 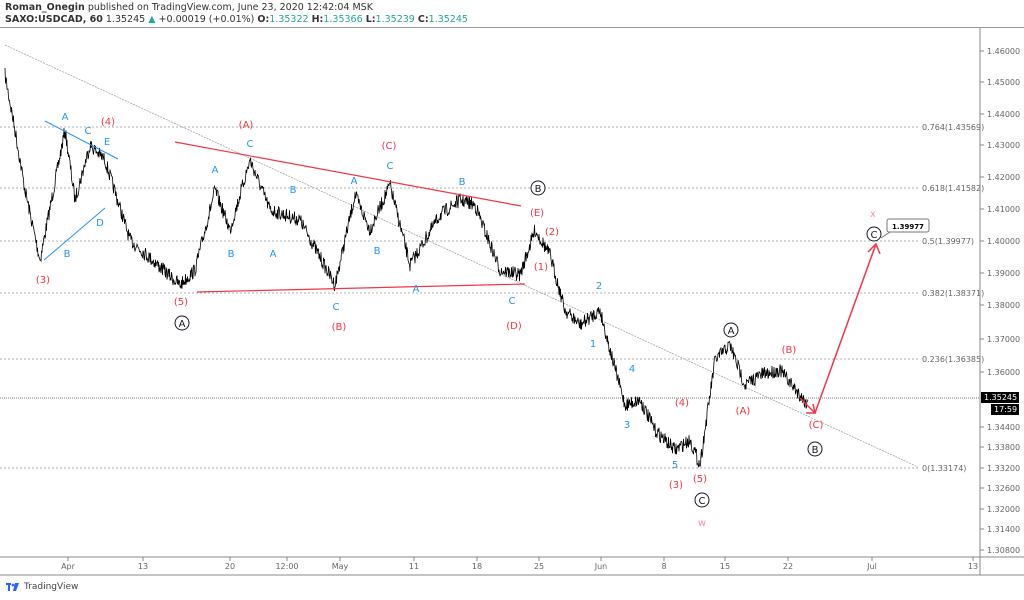 What do you see at coordinates (1003, 509) in the screenshot?
I see `price-tick-label: 1.32000` at bounding box center [1003, 509].